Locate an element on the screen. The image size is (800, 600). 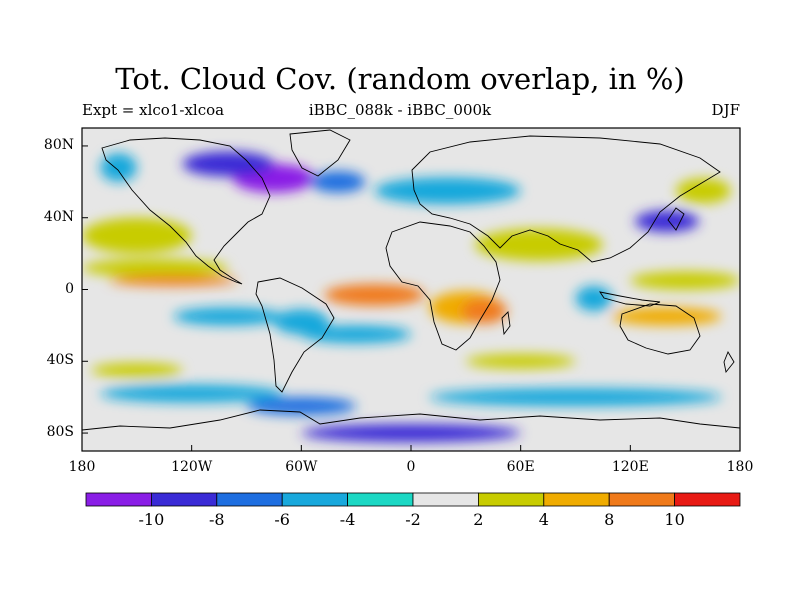
x-tick-label: 0 is located at coordinates (411, 467).